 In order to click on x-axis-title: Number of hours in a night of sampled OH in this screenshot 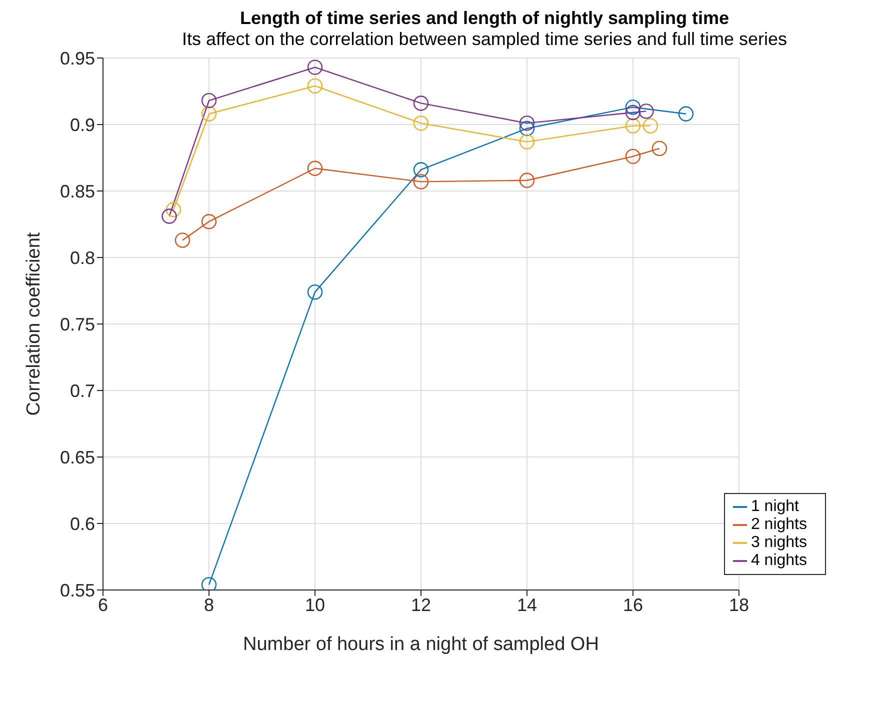, I will do `click(421, 644)`.